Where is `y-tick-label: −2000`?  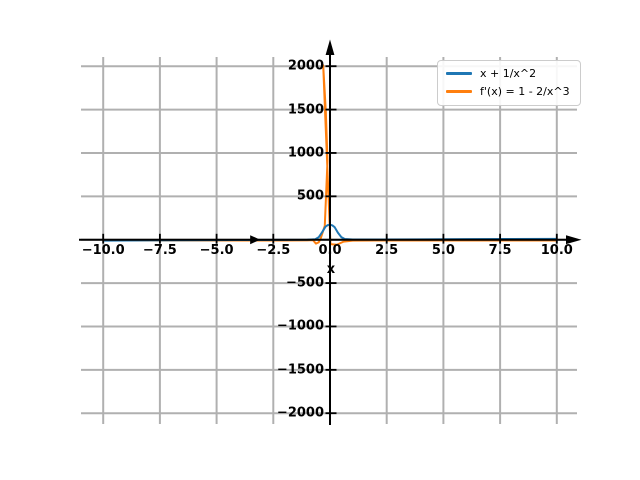
y-tick-label: −2000 is located at coordinates (300, 413).